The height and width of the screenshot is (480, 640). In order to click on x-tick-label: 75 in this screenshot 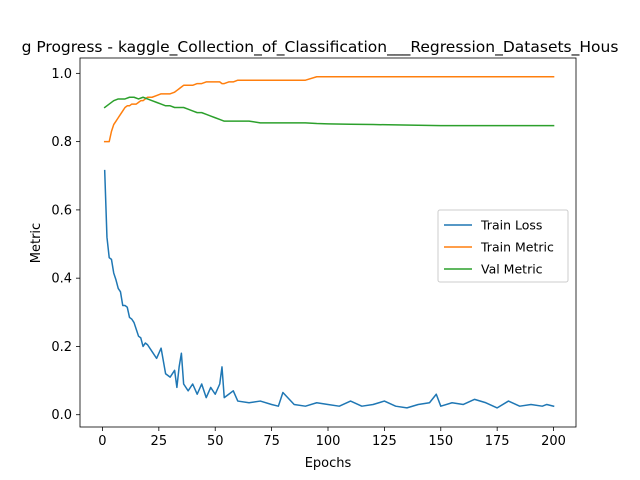, I will do `click(271, 441)`.